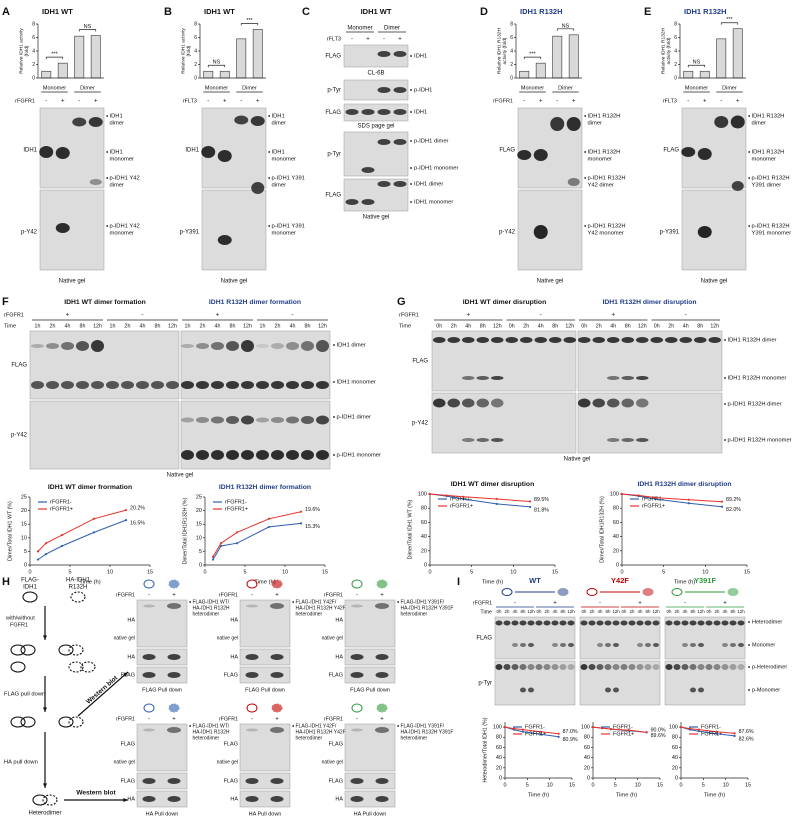  Describe the element at coordinates (767, 186) in the screenshot. I see `band-label: Y391 dimer` at that location.